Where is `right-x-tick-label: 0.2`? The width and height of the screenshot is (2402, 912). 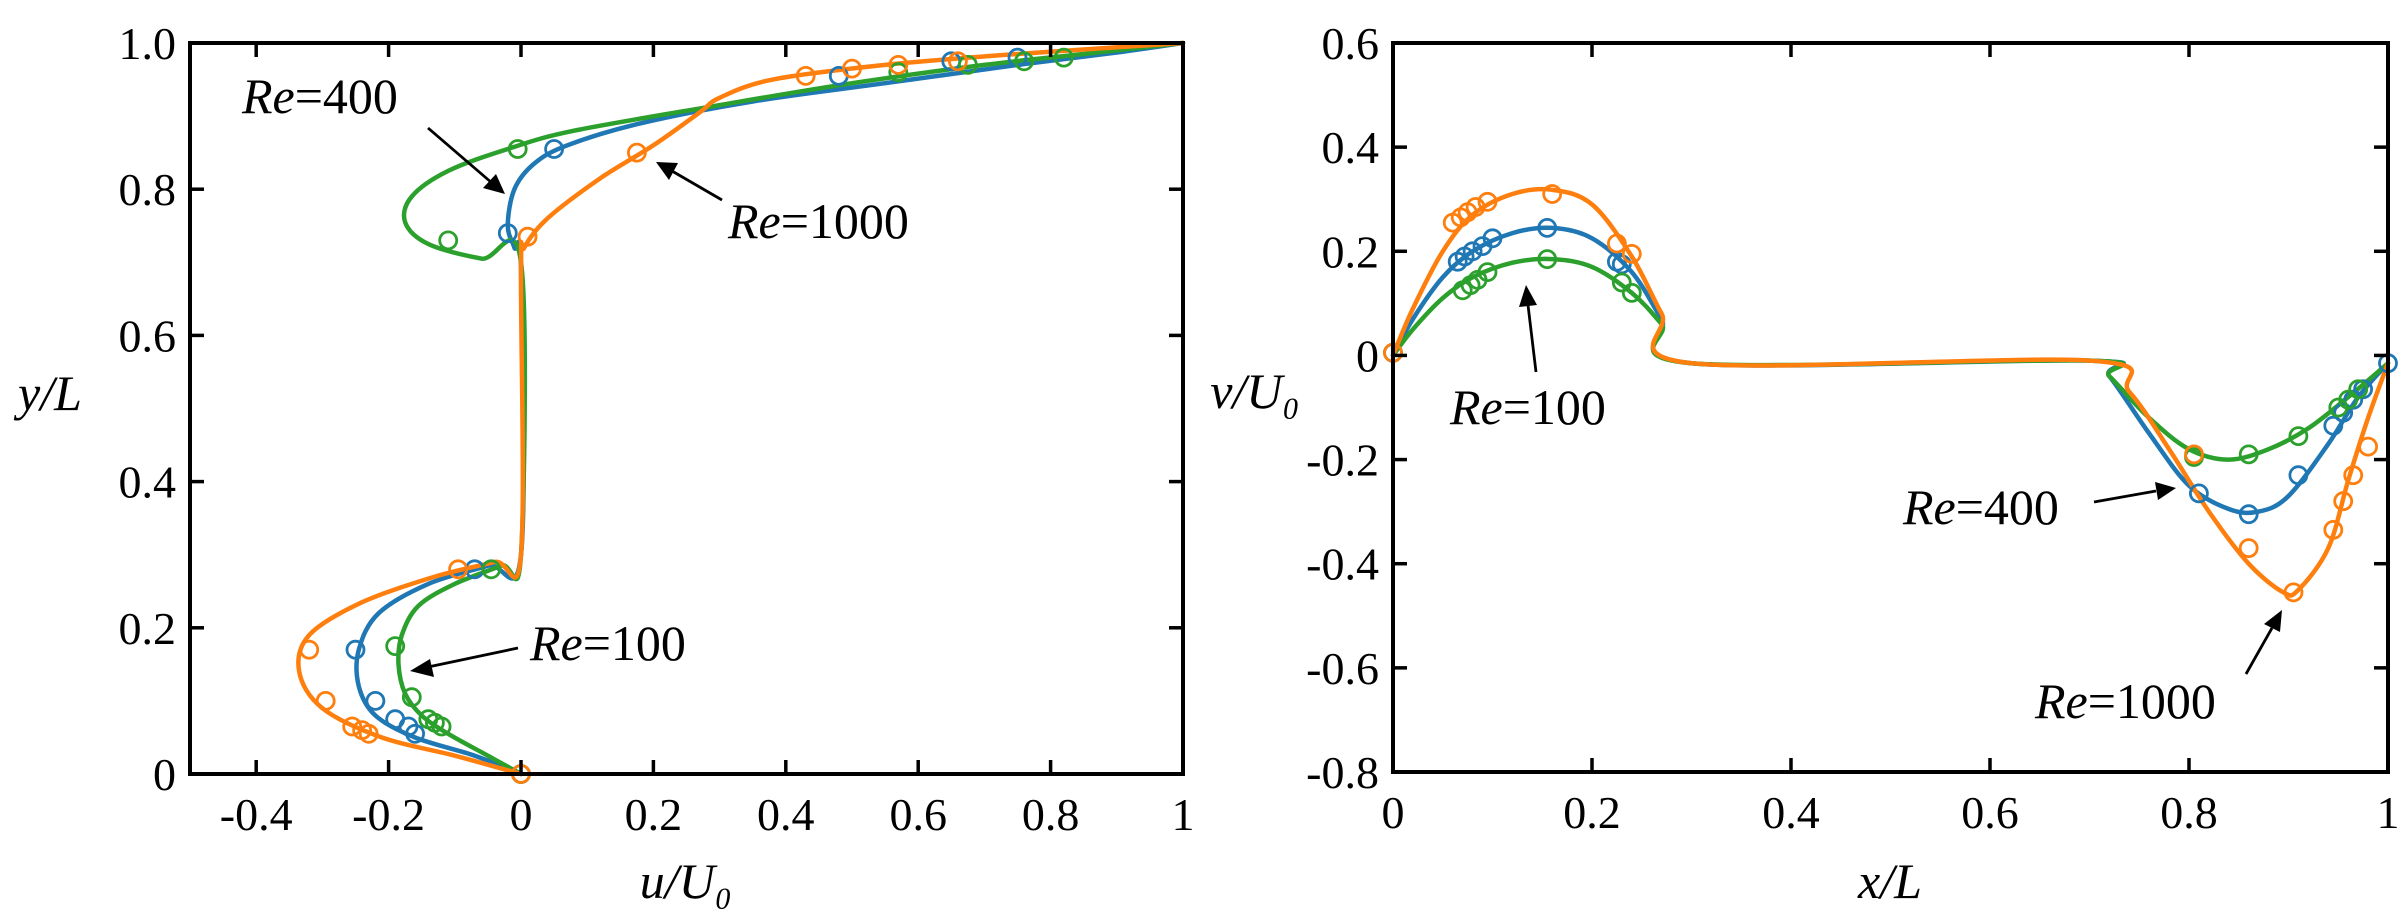
right-x-tick-label: 0.2 is located at coordinates (1592, 812).